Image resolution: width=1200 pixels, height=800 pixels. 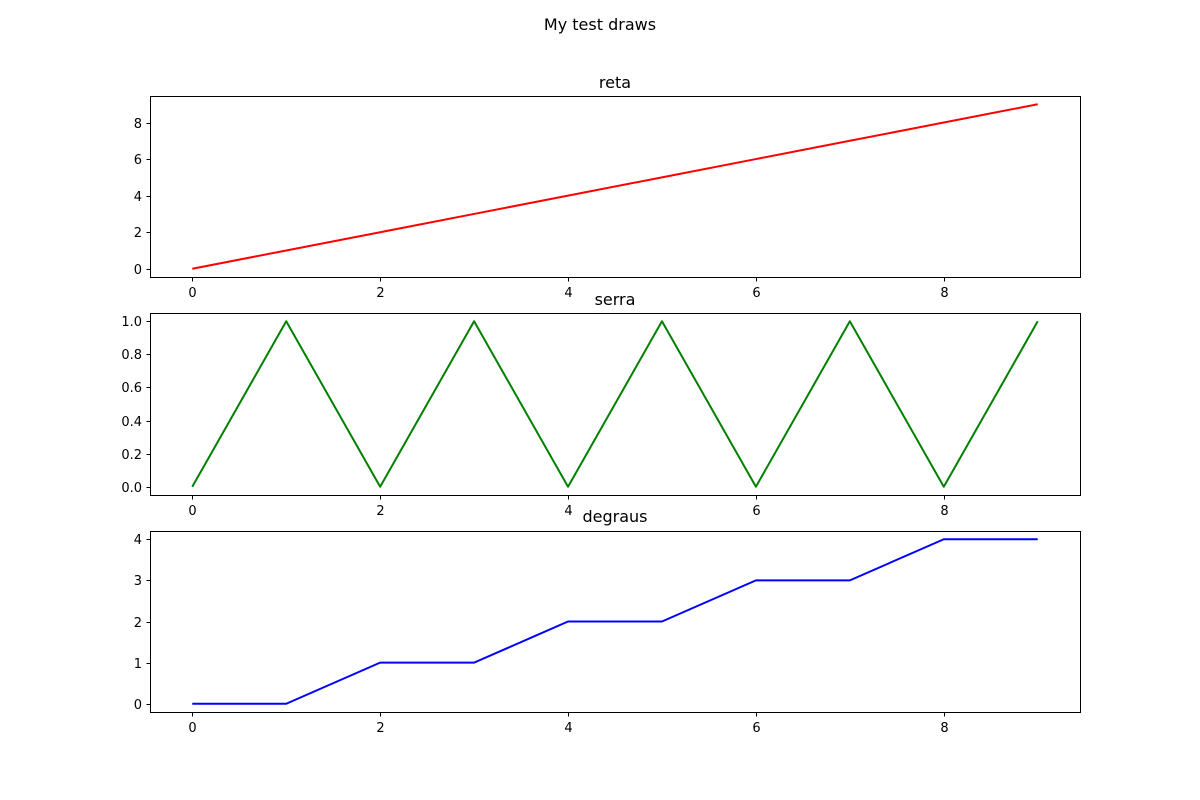 I want to click on y-tick-label: 0.2, so click(x=131, y=455).